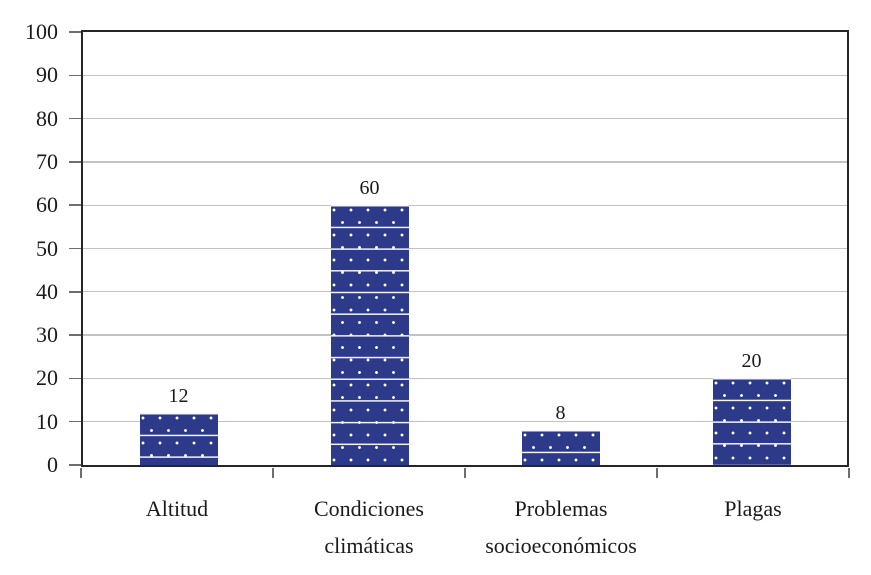 This screenshot has width=871, height=575. I want to click on y-axis-tick-label-30: 30, so click(47, 335).